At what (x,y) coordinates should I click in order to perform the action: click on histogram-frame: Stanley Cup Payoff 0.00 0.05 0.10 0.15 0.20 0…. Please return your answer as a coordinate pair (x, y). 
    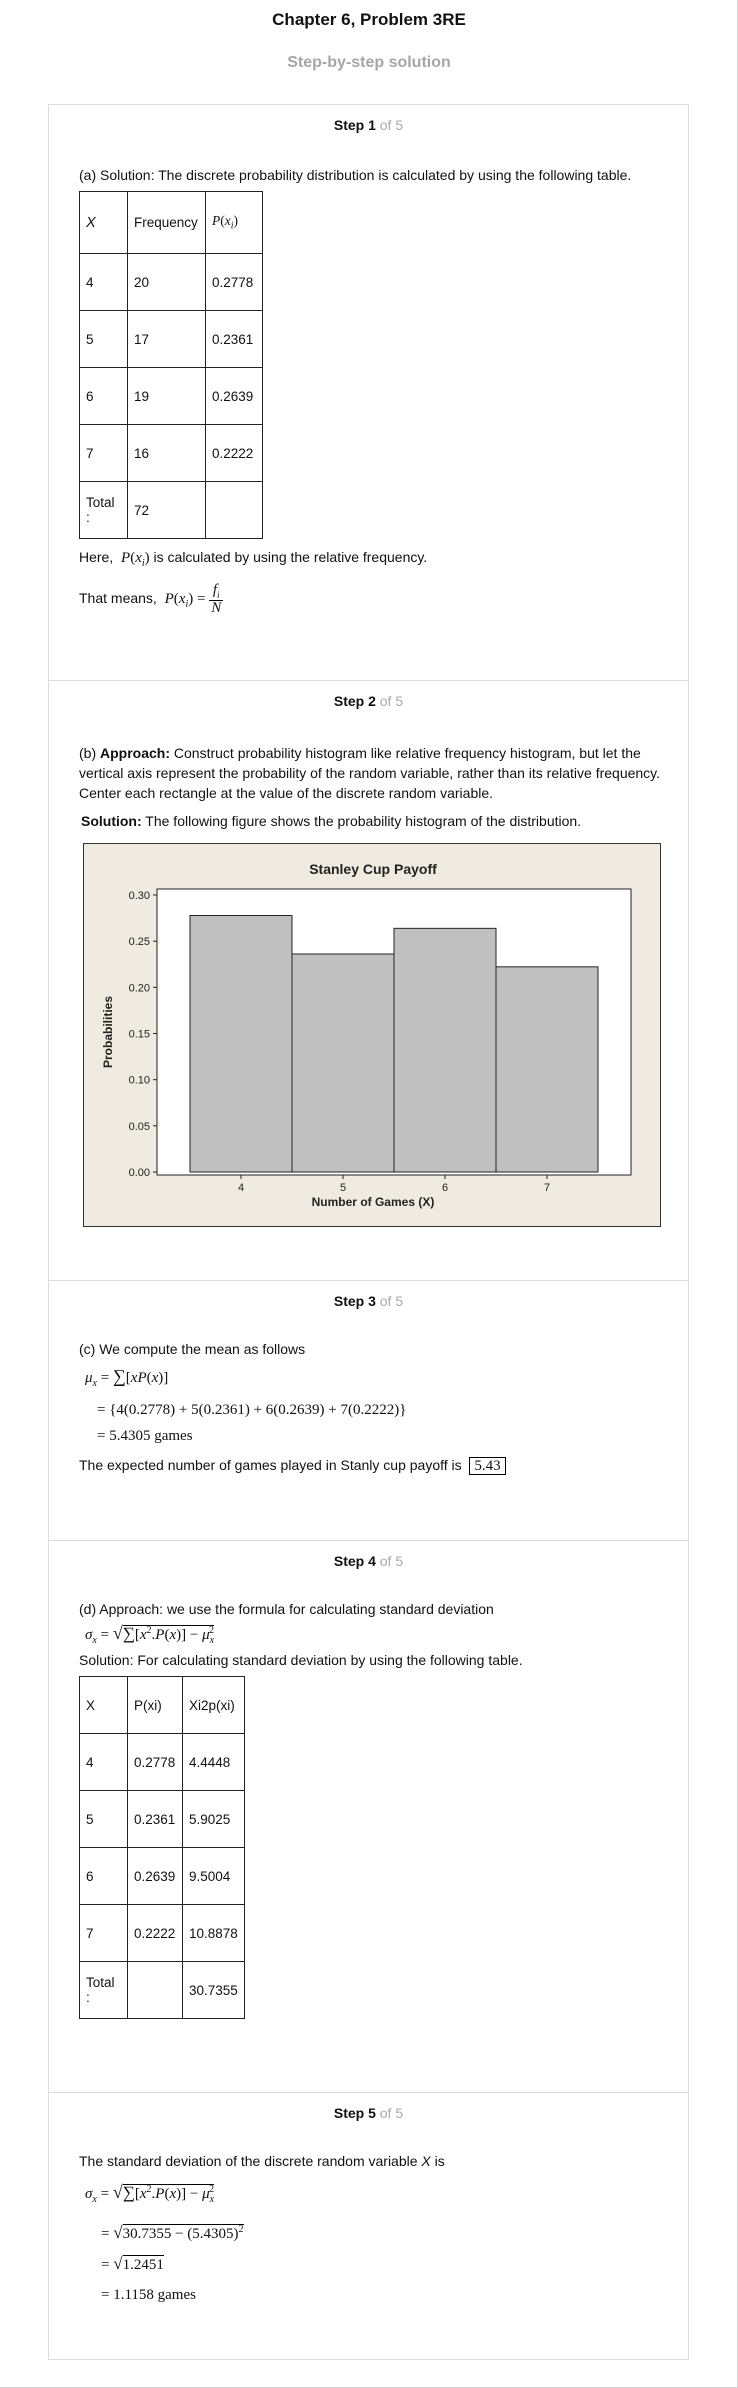
    Looking at the image, I should click on (372, 1035).